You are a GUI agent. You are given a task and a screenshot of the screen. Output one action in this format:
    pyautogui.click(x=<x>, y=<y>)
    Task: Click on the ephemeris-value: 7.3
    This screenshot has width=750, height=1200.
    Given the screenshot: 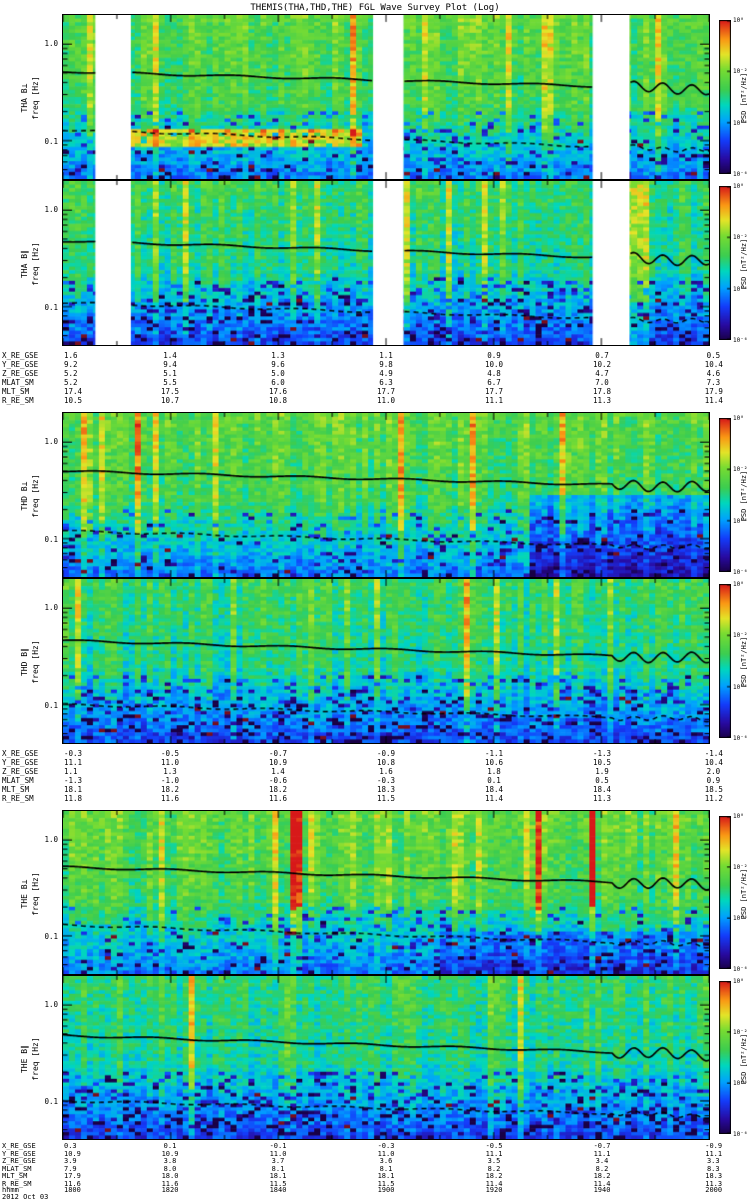 What is the action you would take?
    pyautogui.click(x=713, y=382)
    